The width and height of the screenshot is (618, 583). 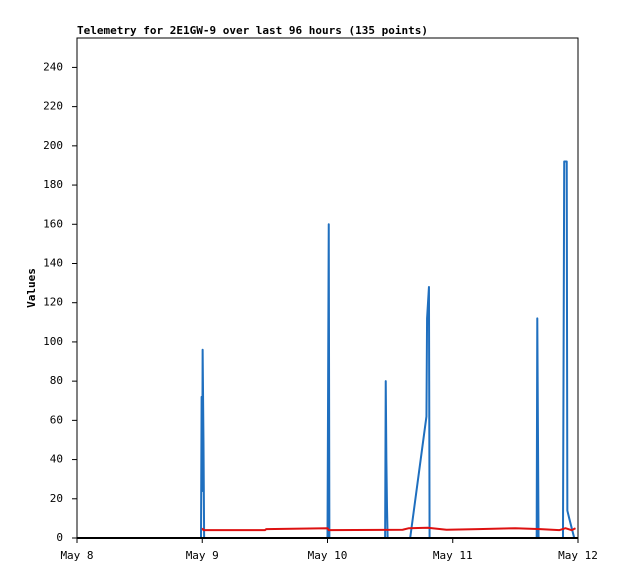 What do you see at coordinates (53, 66) in the screenshot?
I see `y-tick-label: 240` at bounding box center [53, 66].